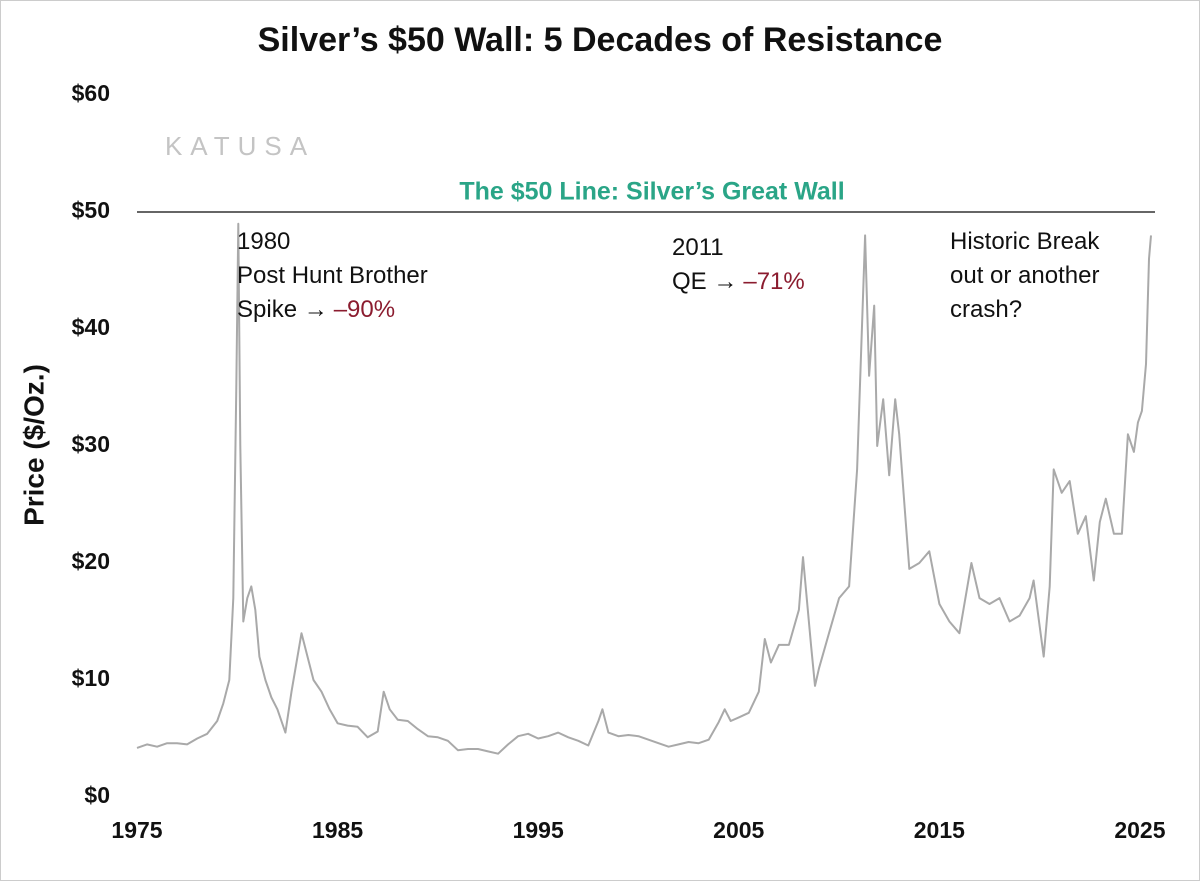  I want to click on y-tick-label: $60, so click(91, 93).